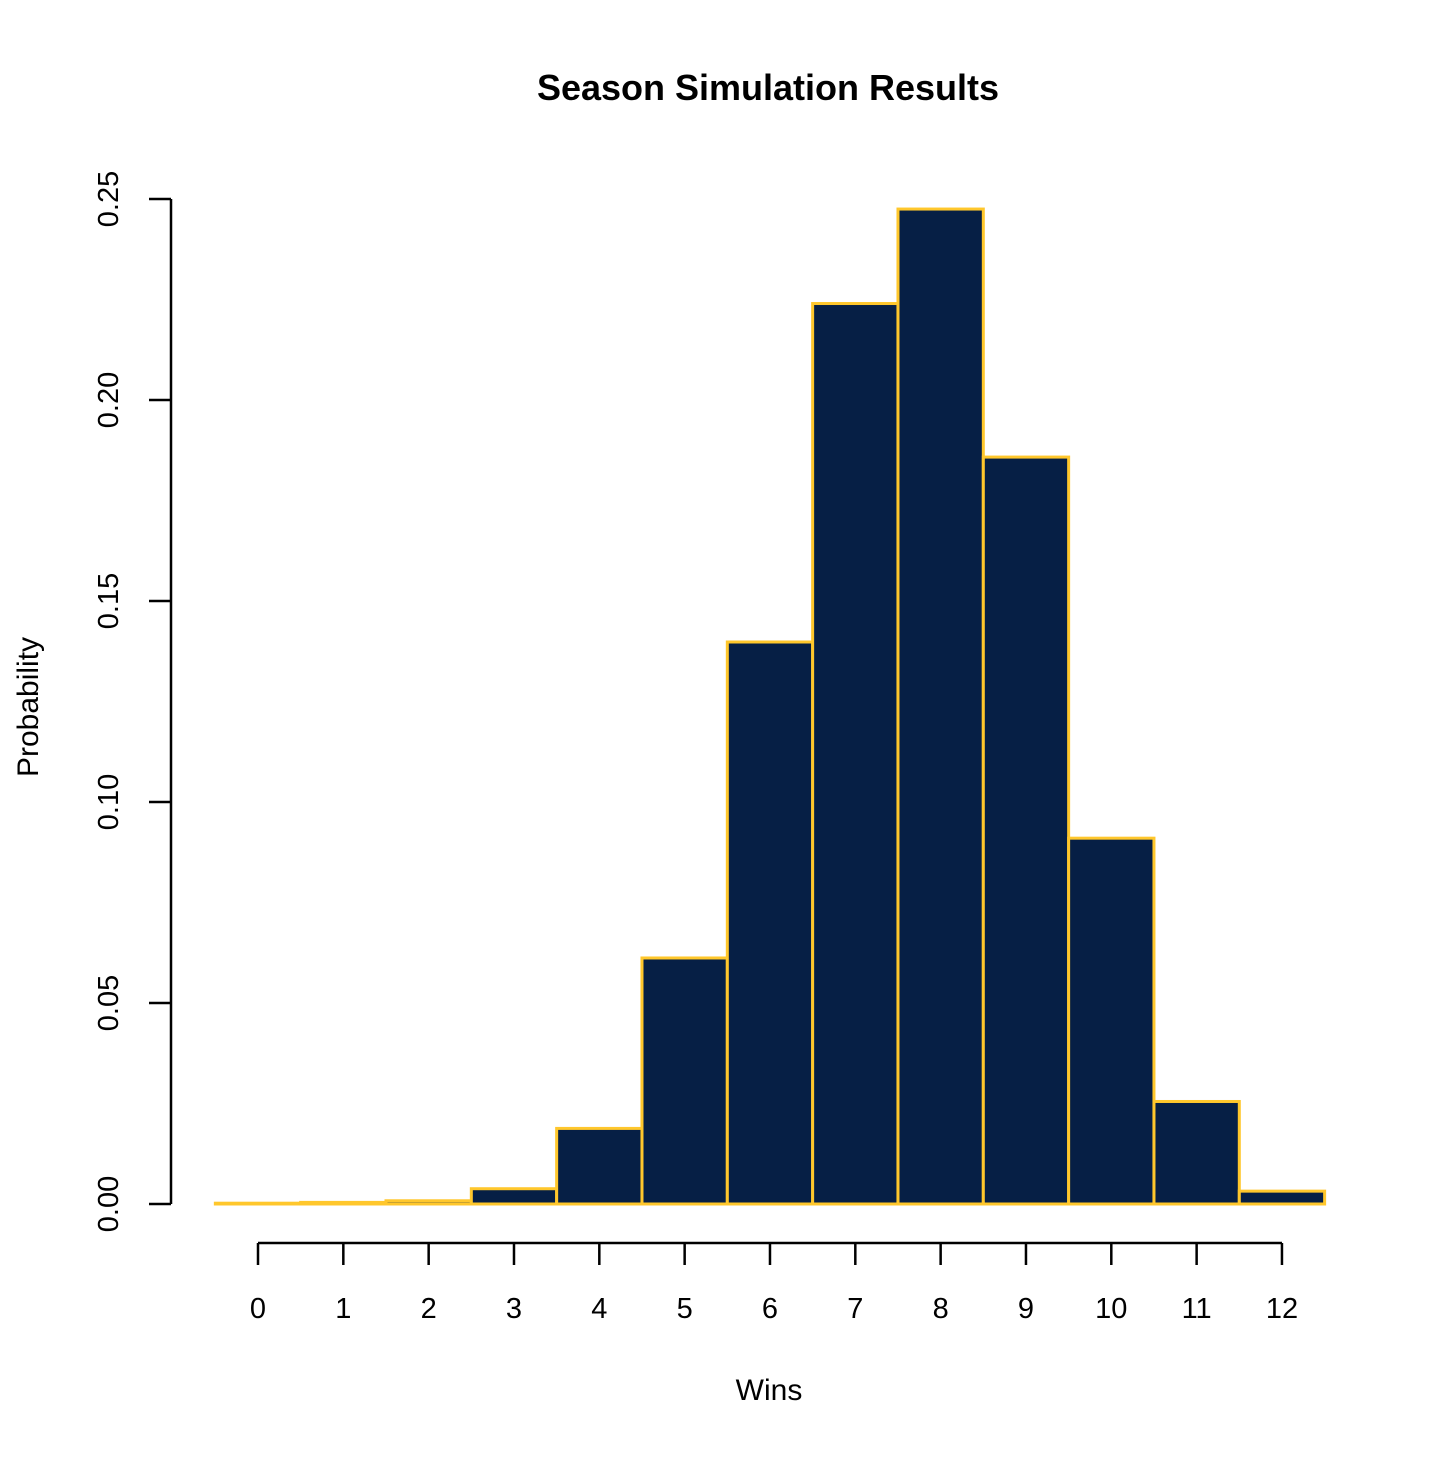 This screenshot has width=1456, height=1461. I want to click on x-tick-label: 2, so click(429, 1309).